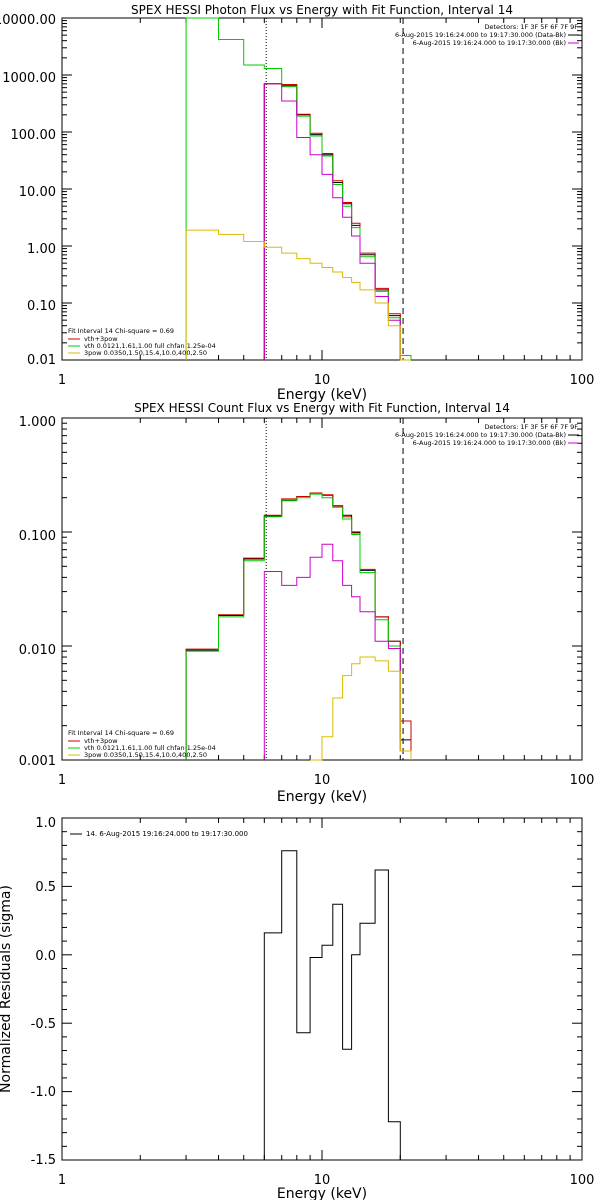 The width and height of the screenshot is (600, 1200). What do you see at coordinates (41, 360) in the screenshot?
I see `photon-ytick-label: 0.01` at bounding box center [41, 360].